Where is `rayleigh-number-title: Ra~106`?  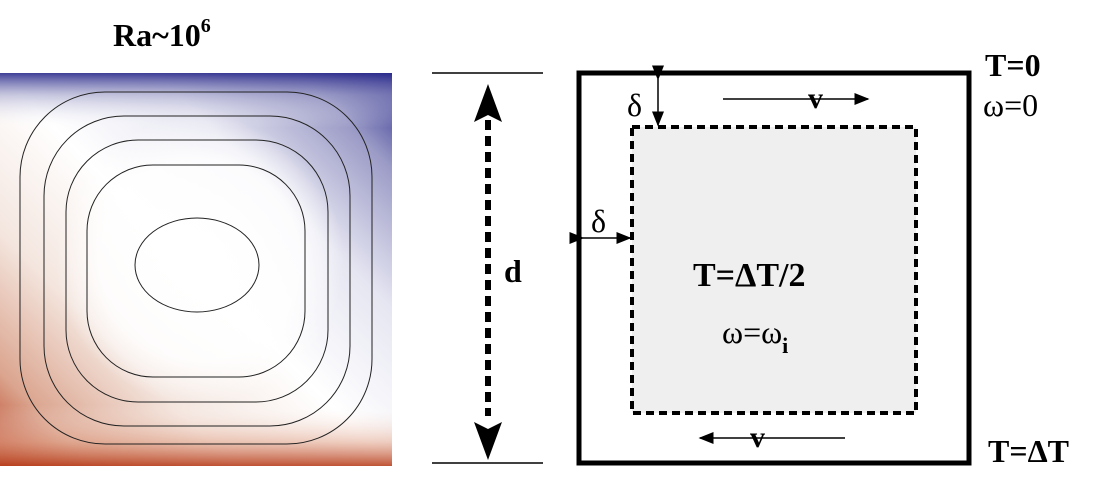 rayleigh-number-title: Ra~106 is located at coordinates (162, 34).